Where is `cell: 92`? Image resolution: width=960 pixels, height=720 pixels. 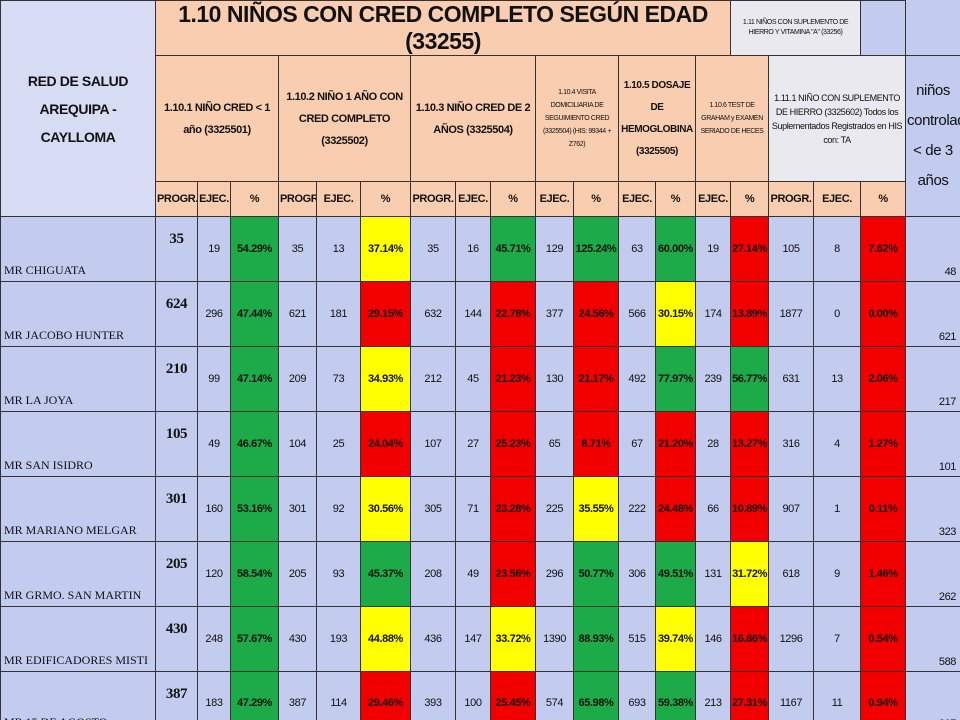 cell: 92 is located at coordinates (338, 509).